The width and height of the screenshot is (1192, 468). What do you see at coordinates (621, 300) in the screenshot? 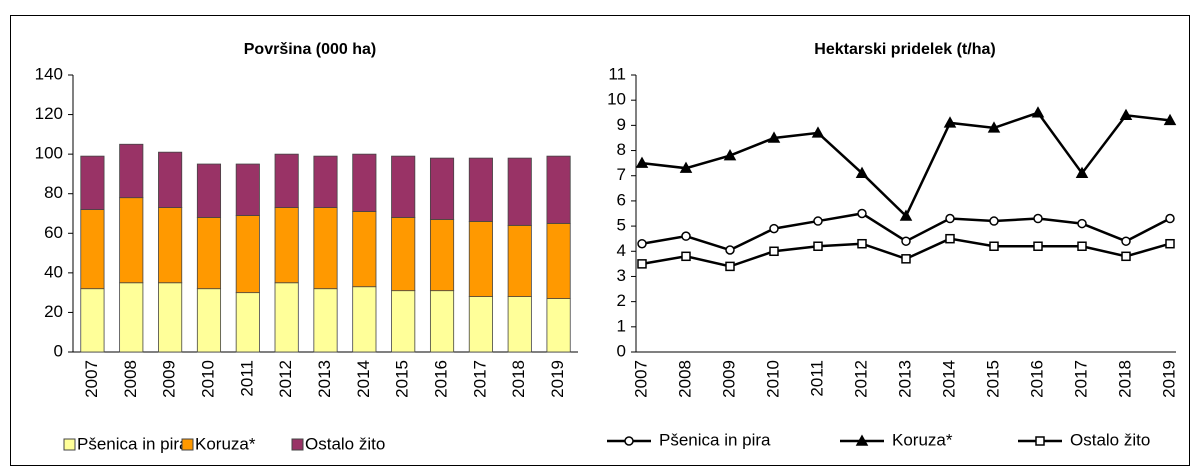
I see `y-tick-label: 2` at bounding box center [621, 300].